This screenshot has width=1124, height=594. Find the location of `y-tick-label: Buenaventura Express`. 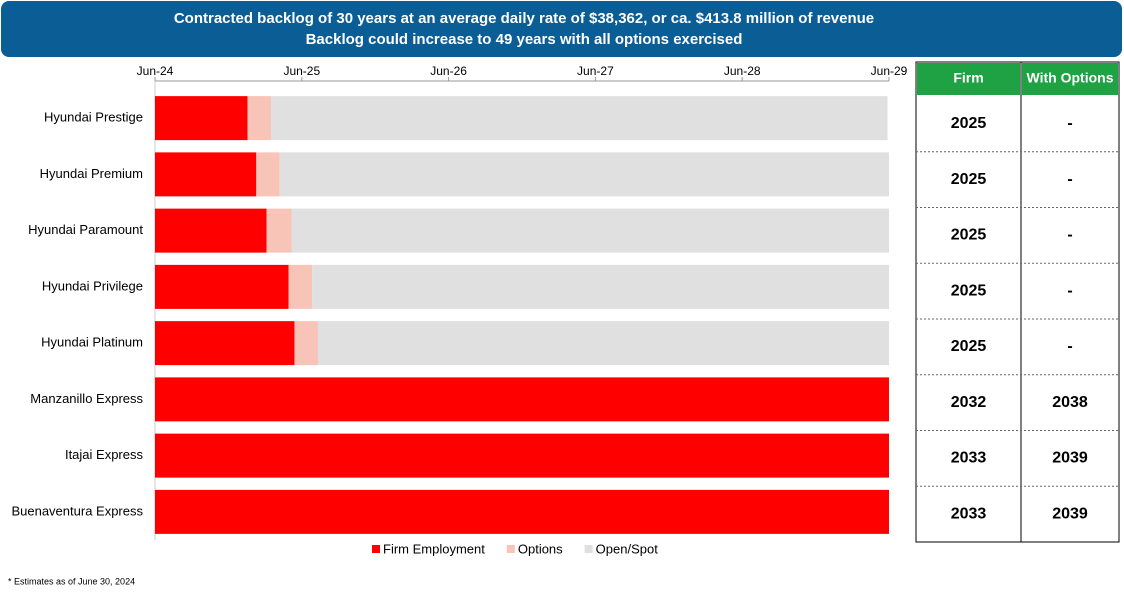

y-tick-label: Buenaventura Express is located at coordinates (77, 510).